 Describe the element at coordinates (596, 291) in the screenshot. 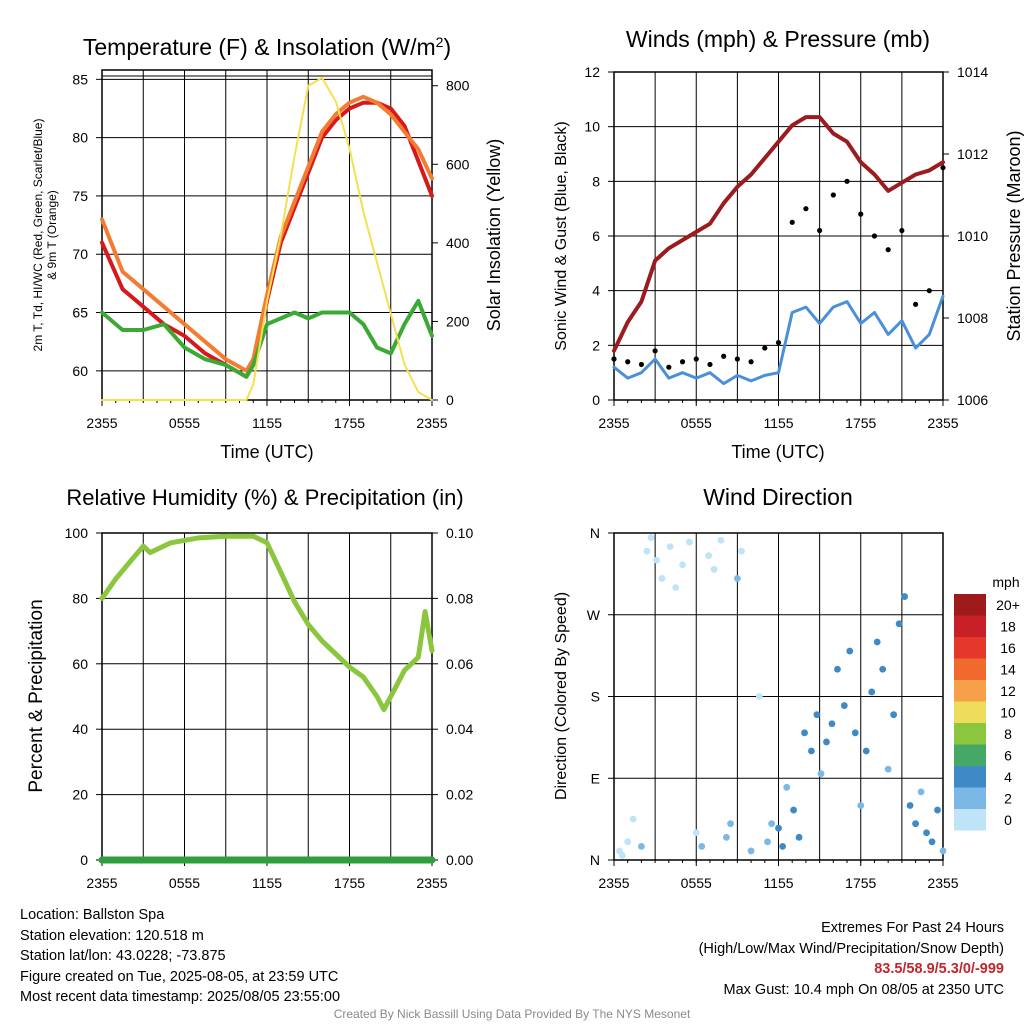

I see `y-tick-label: 4` at that location.